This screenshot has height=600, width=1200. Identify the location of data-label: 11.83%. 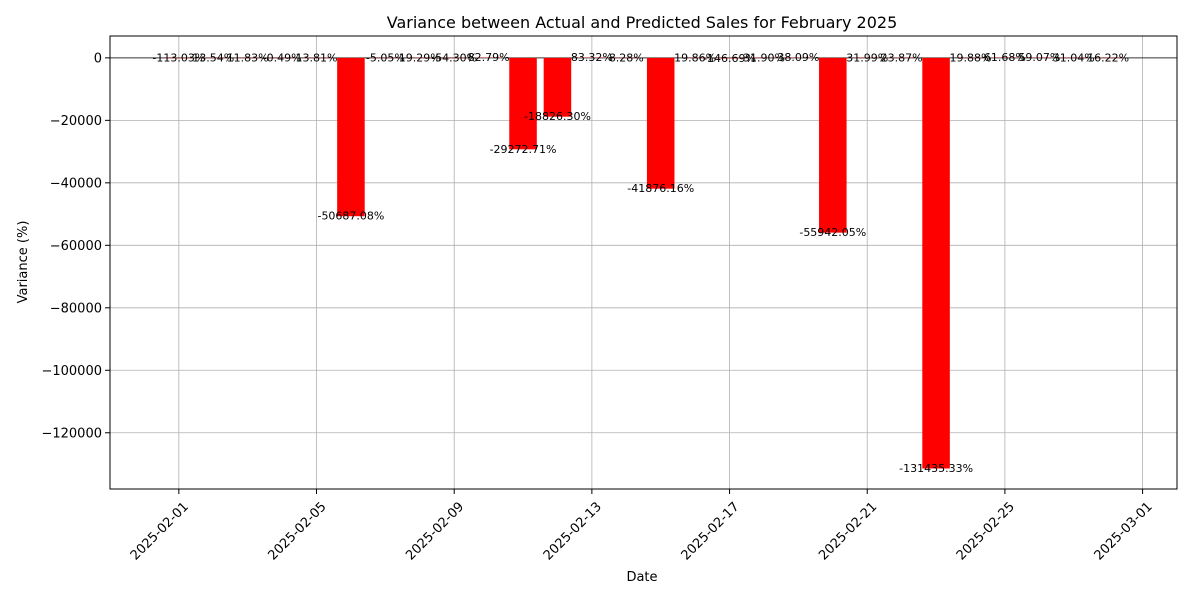
(248, 57).